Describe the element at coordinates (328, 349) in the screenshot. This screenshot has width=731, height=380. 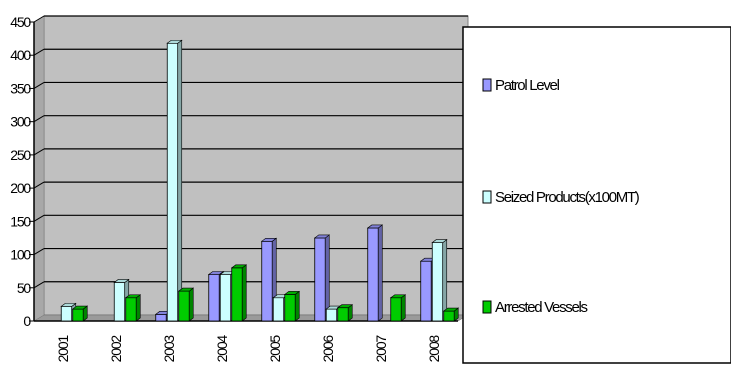
I see `x-tick-label: 2006` at that location.